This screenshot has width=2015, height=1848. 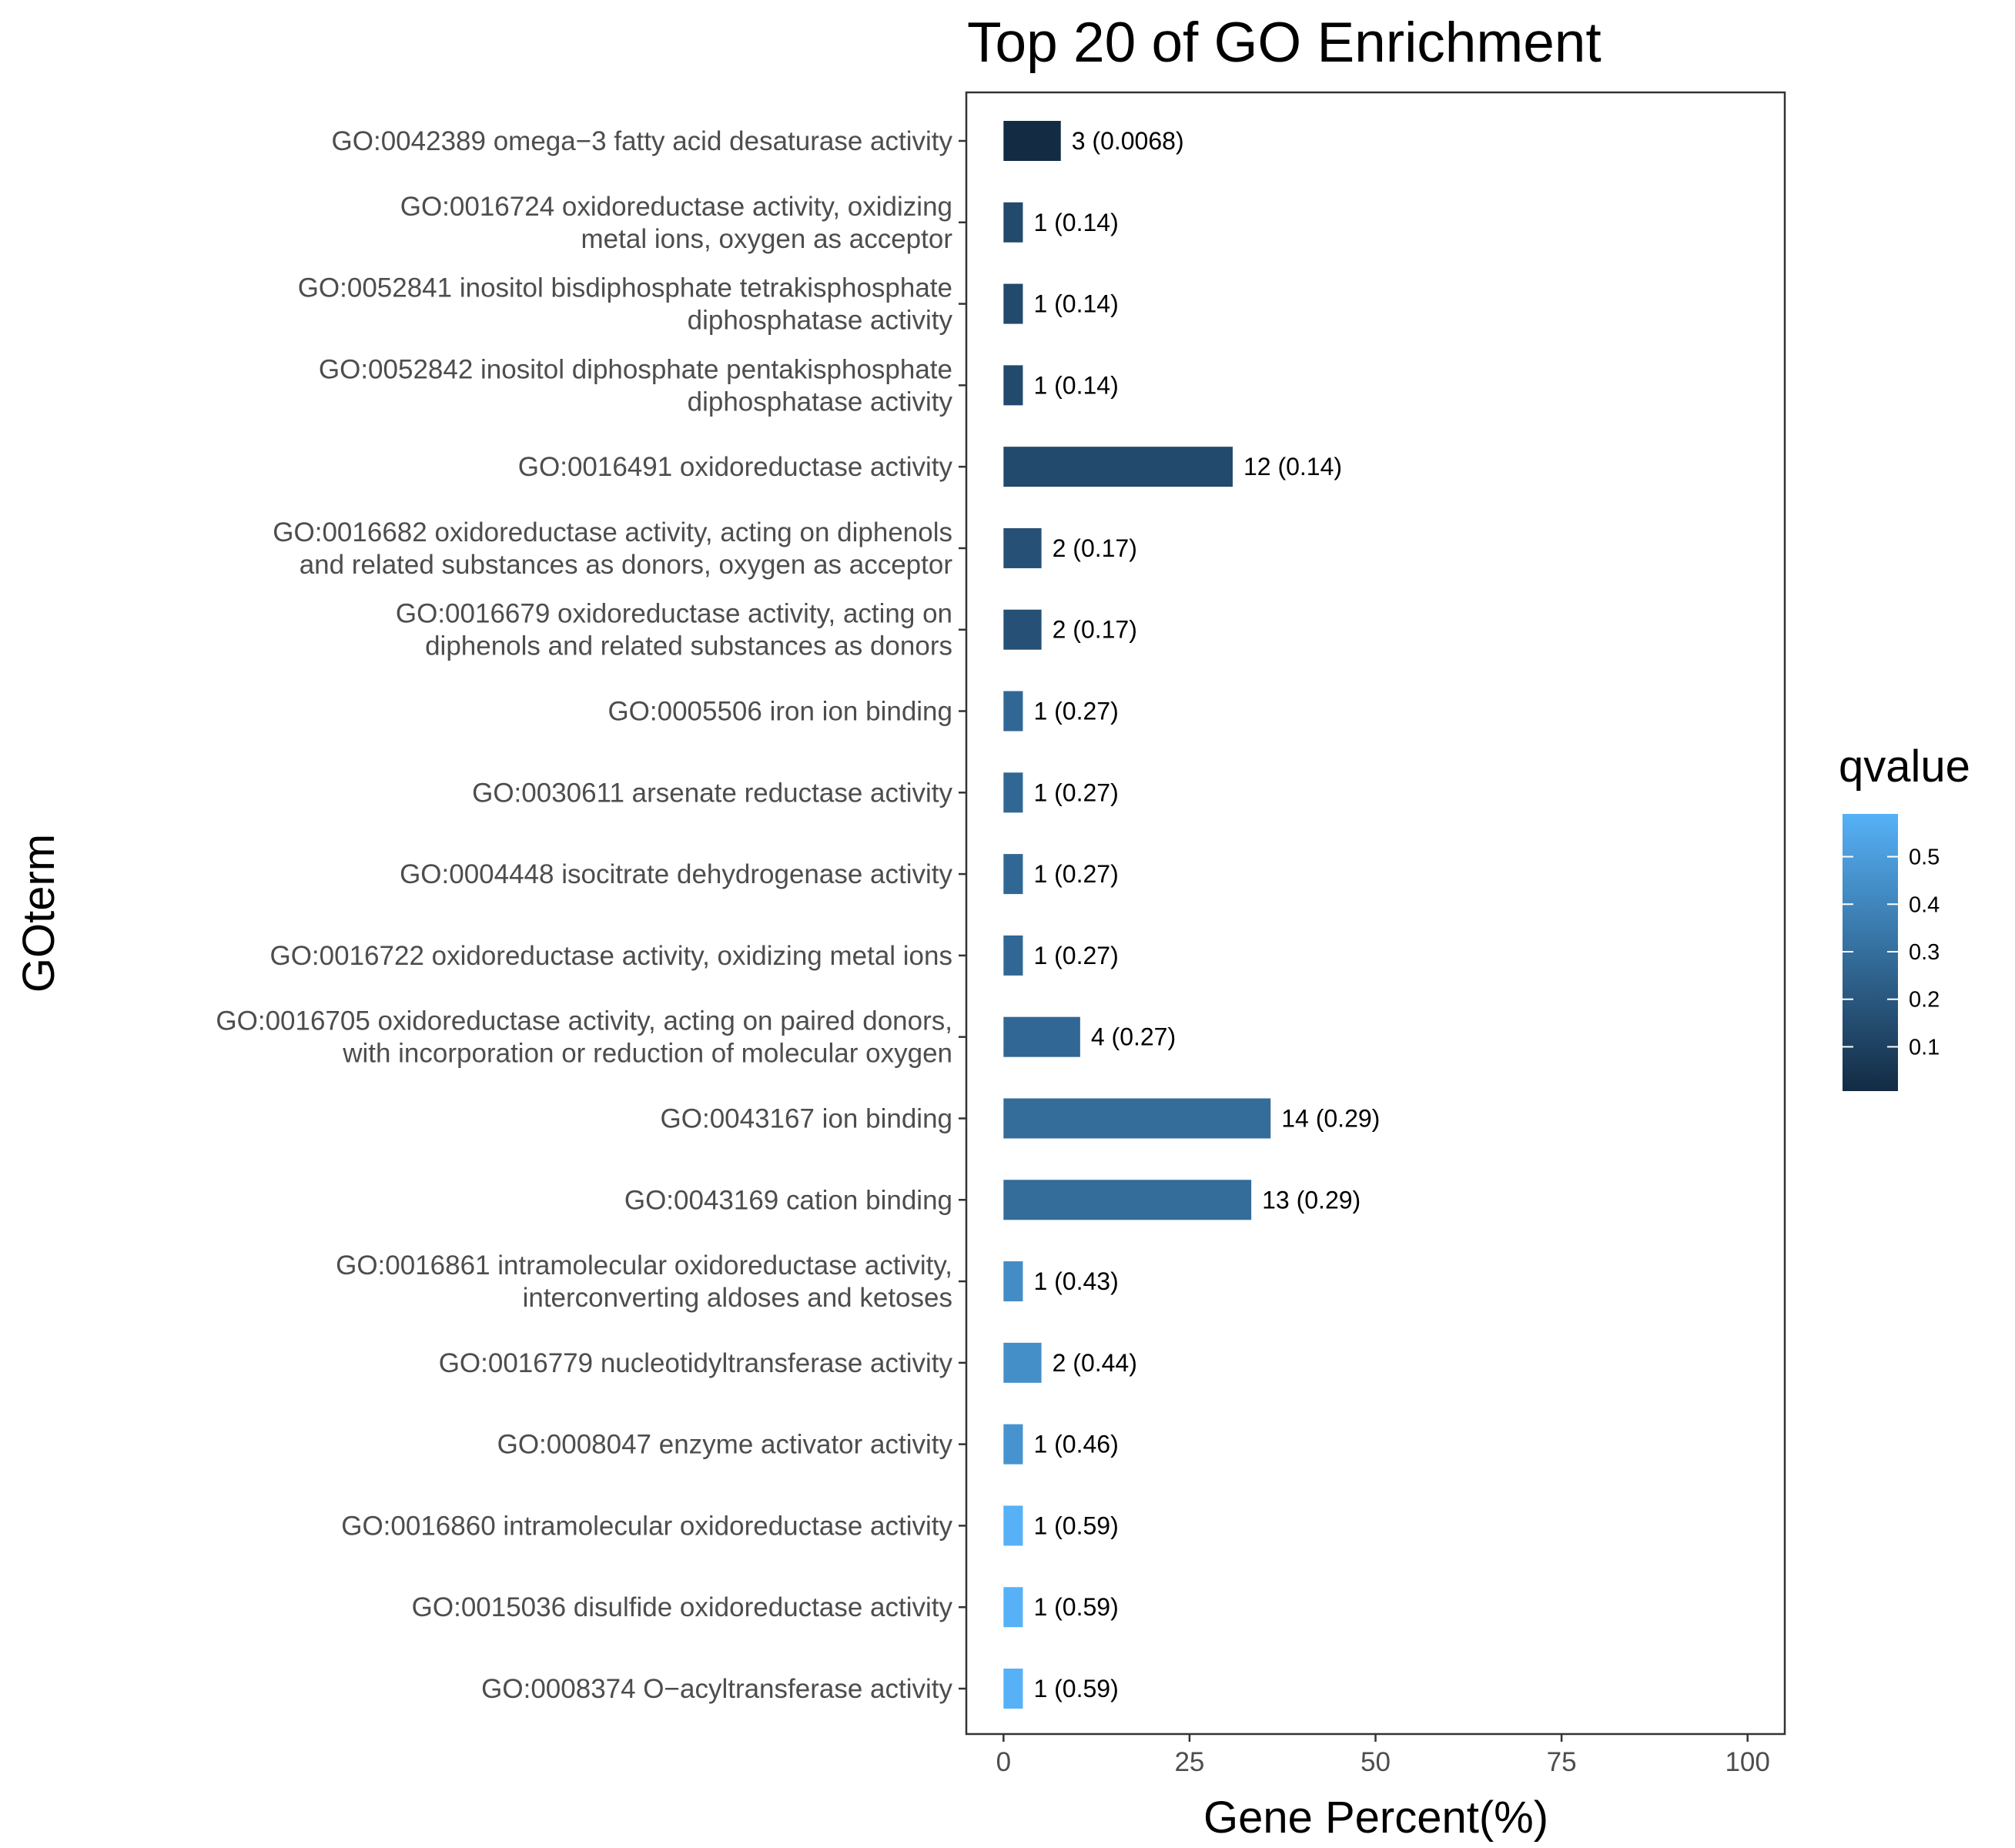 What do you see at coordinates (1924, 1047) in the screenshot?
I see `legend-tick-label: 0.1` at bounding box center [1924, 1047].